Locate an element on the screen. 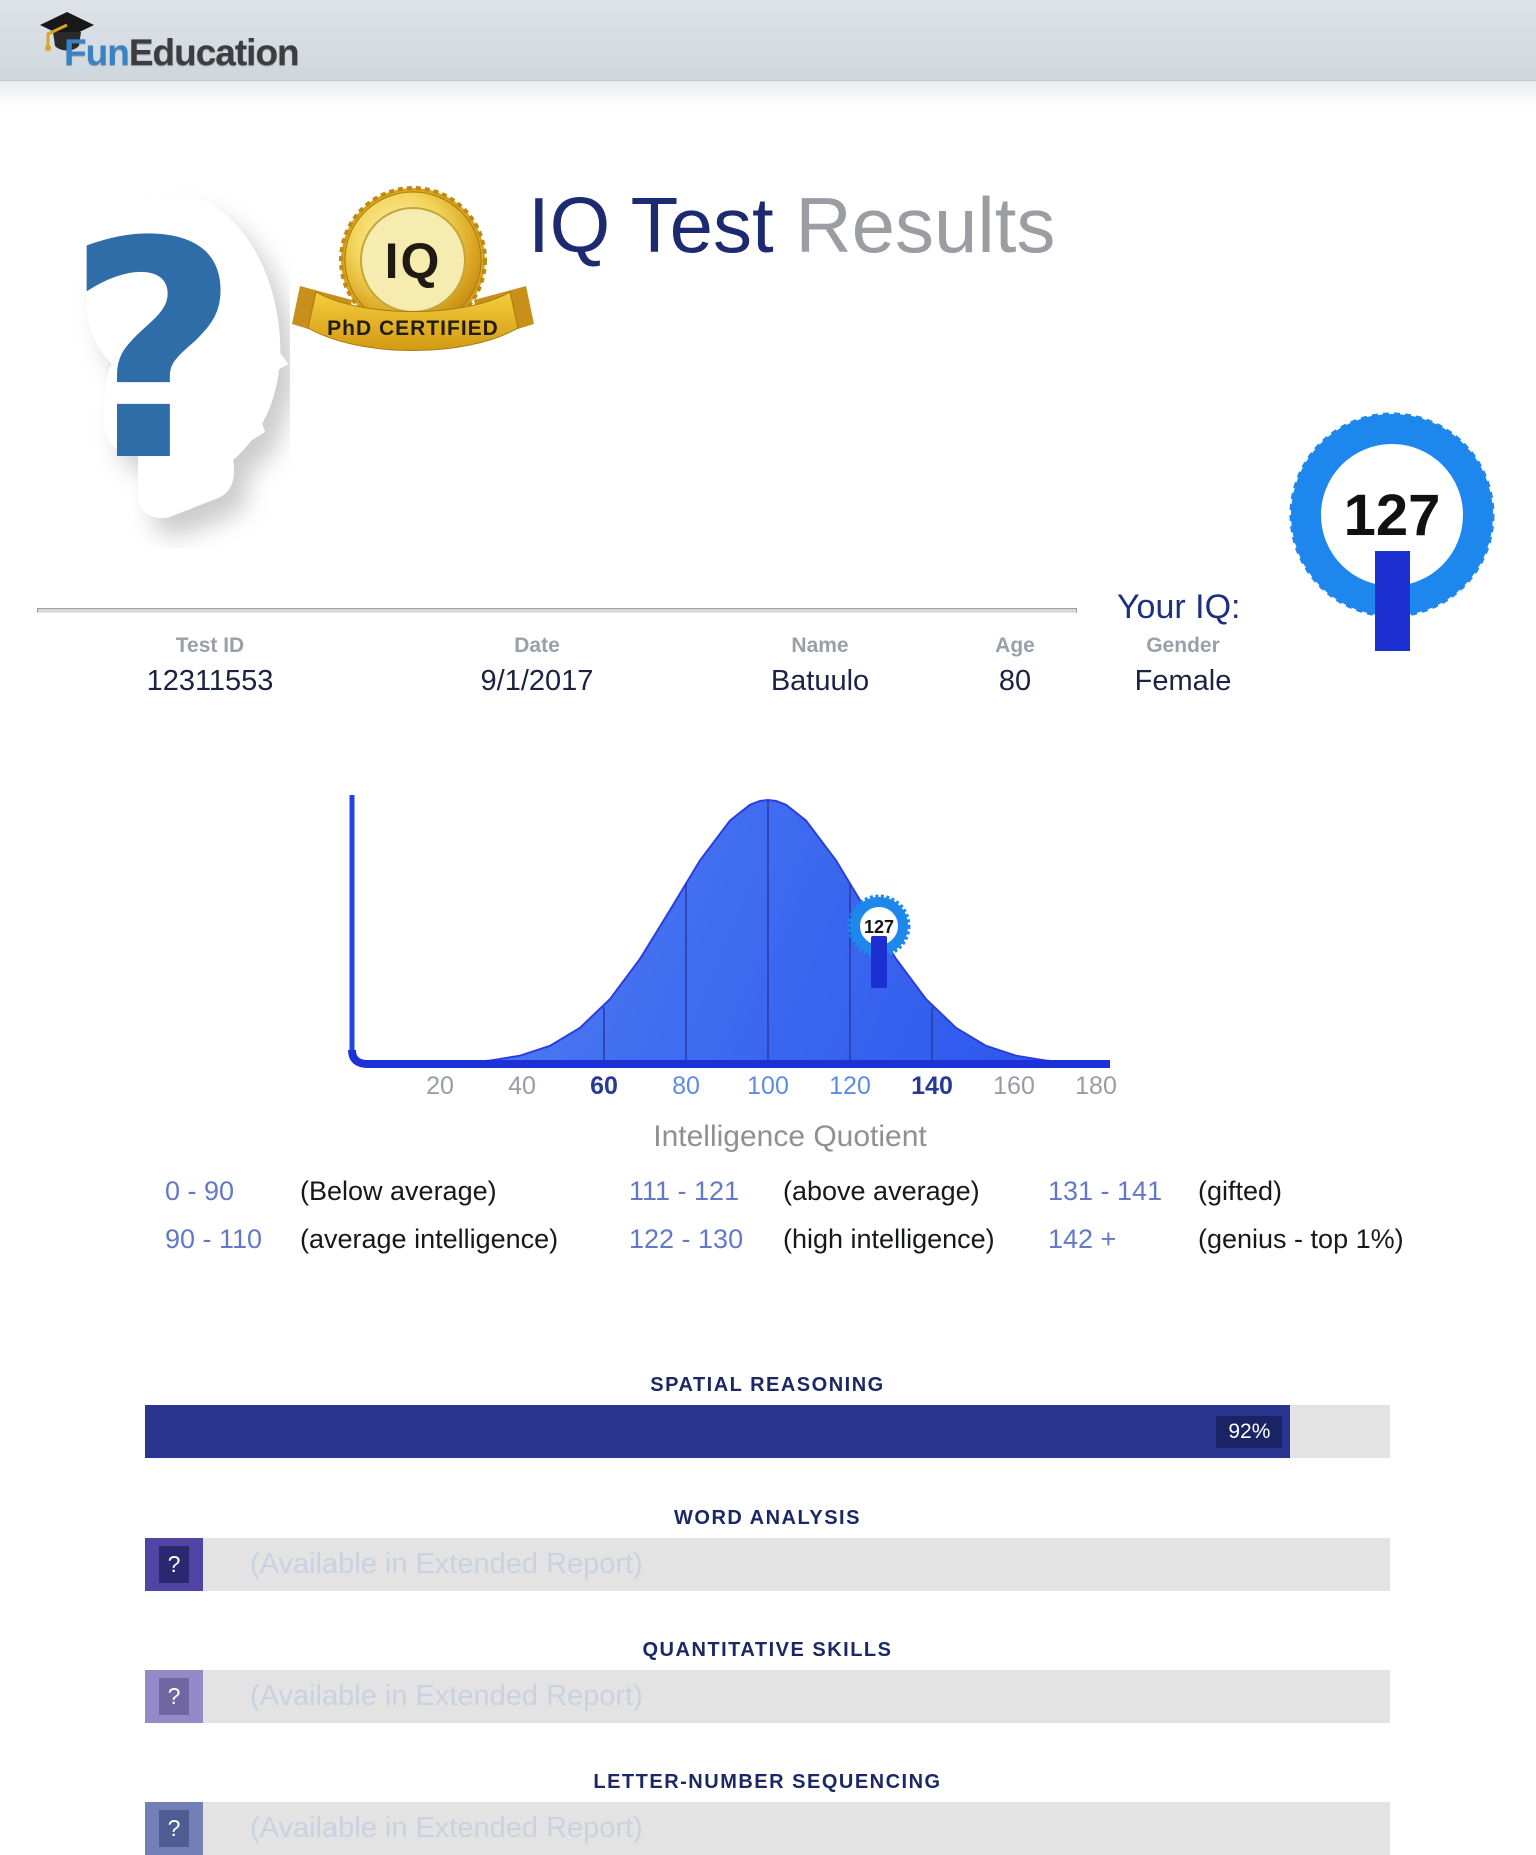 The height and width of the screenshot is (1855, 1536). svg-text: 120 is located at coordinates (850, 1086).